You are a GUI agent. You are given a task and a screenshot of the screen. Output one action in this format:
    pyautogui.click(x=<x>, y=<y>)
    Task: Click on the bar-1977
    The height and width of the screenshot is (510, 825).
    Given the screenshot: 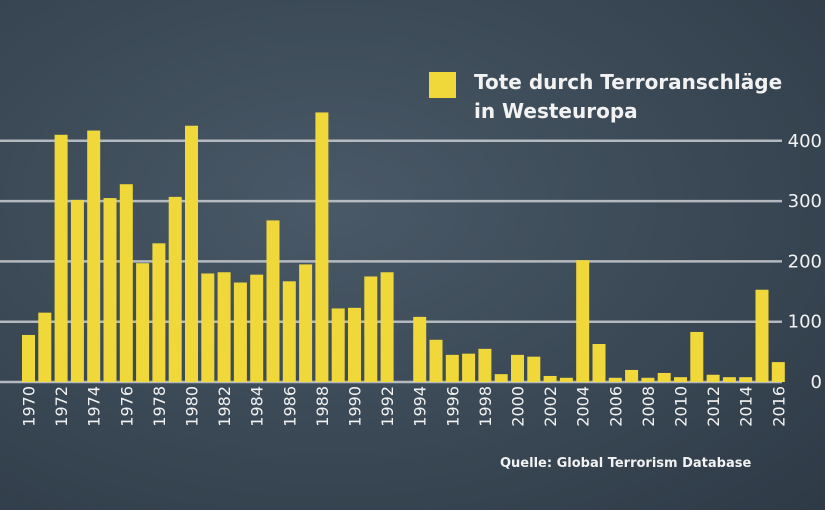 What is the action you would take?
    pyautogui.click(x=143, y=322)
    